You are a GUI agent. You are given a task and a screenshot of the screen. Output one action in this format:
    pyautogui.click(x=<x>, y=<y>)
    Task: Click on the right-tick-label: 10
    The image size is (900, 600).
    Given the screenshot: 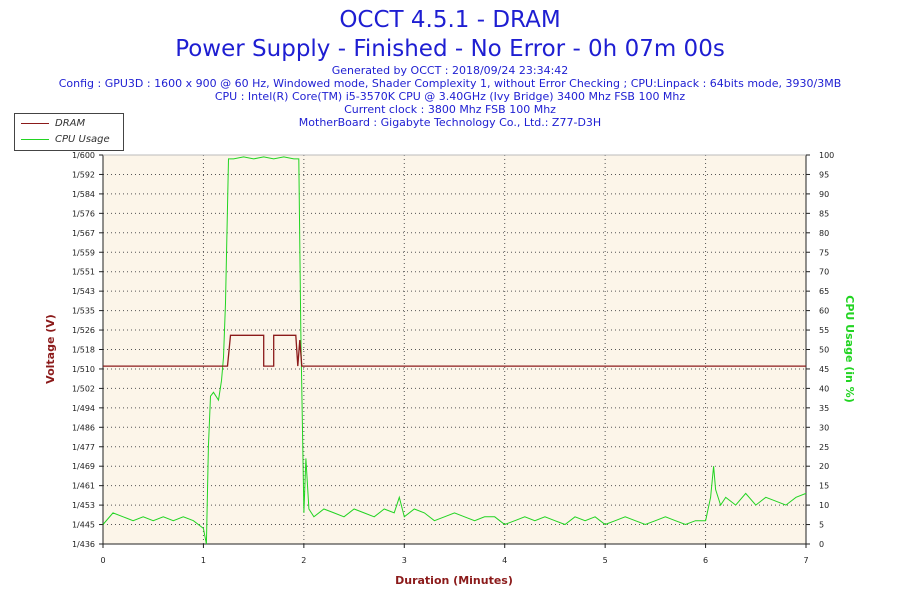 What is the action you would take?
    pyautogui.click(x=824, y=505)
    